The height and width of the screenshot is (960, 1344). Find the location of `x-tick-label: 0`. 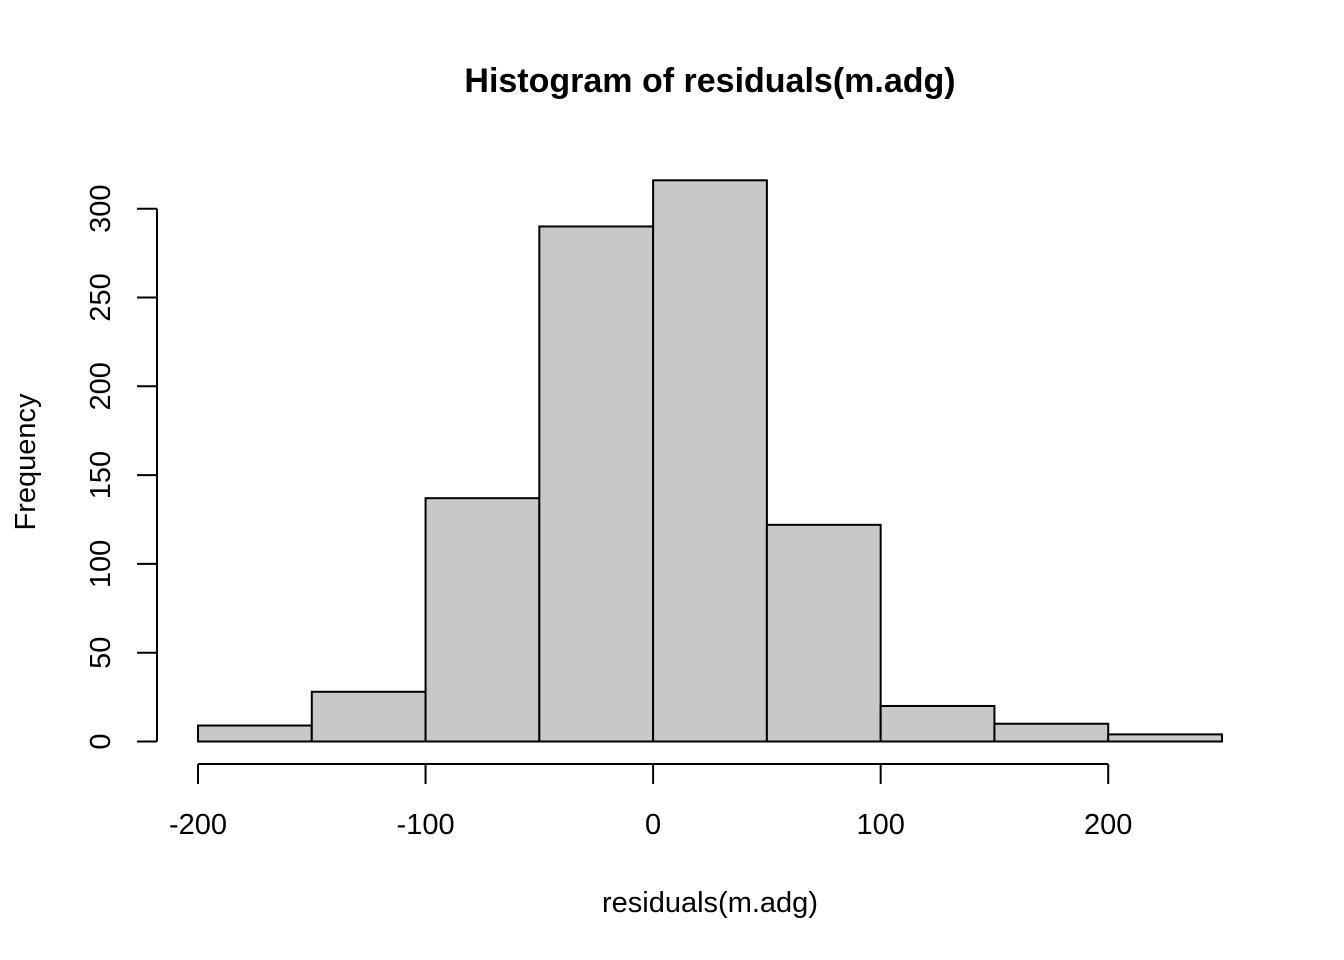

x-tick-label: 0 is located at coordinates (653, 825).